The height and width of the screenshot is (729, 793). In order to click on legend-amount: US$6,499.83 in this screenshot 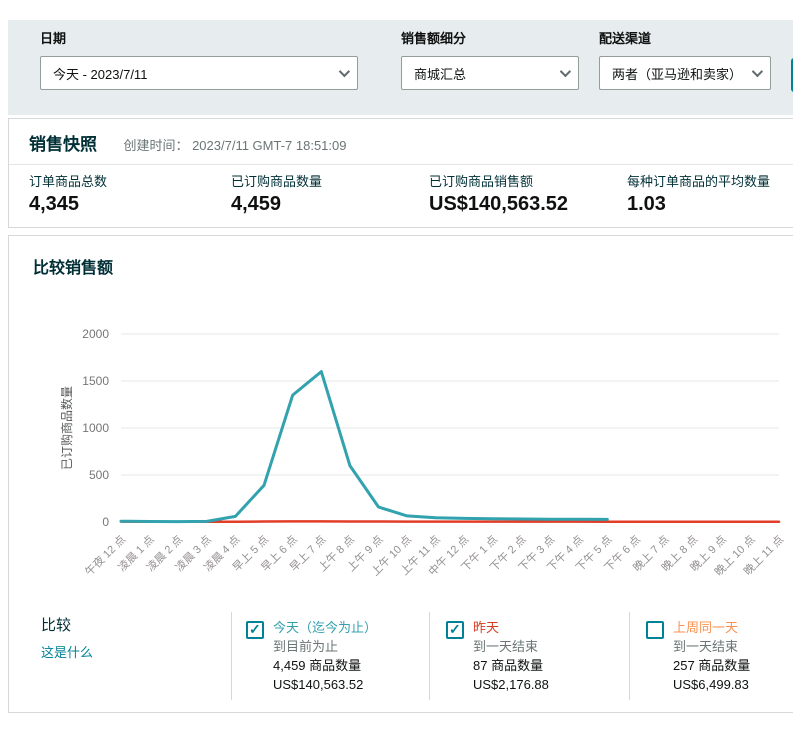, I will do `click(711, 684)`.